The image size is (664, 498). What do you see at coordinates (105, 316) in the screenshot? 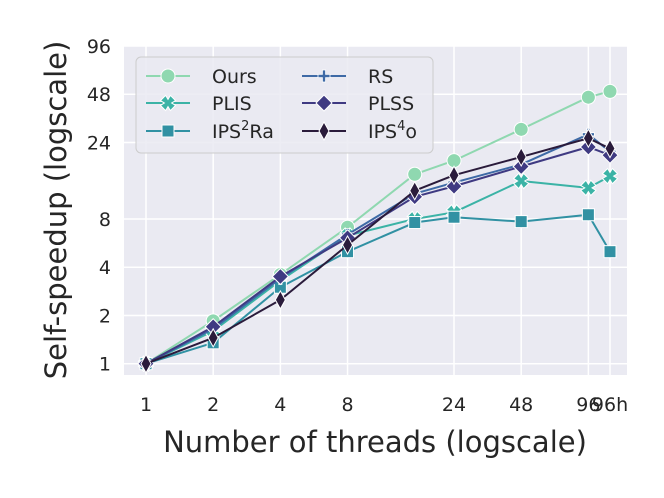
I see `y-tick-label: 2` at bounding box center [105, 316].